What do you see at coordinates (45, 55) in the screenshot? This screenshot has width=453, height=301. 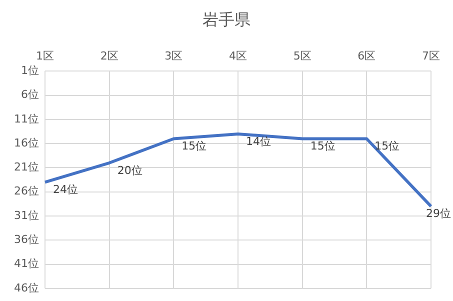 I see `x-tick-label: 1区` at bounding box center [45, 55].